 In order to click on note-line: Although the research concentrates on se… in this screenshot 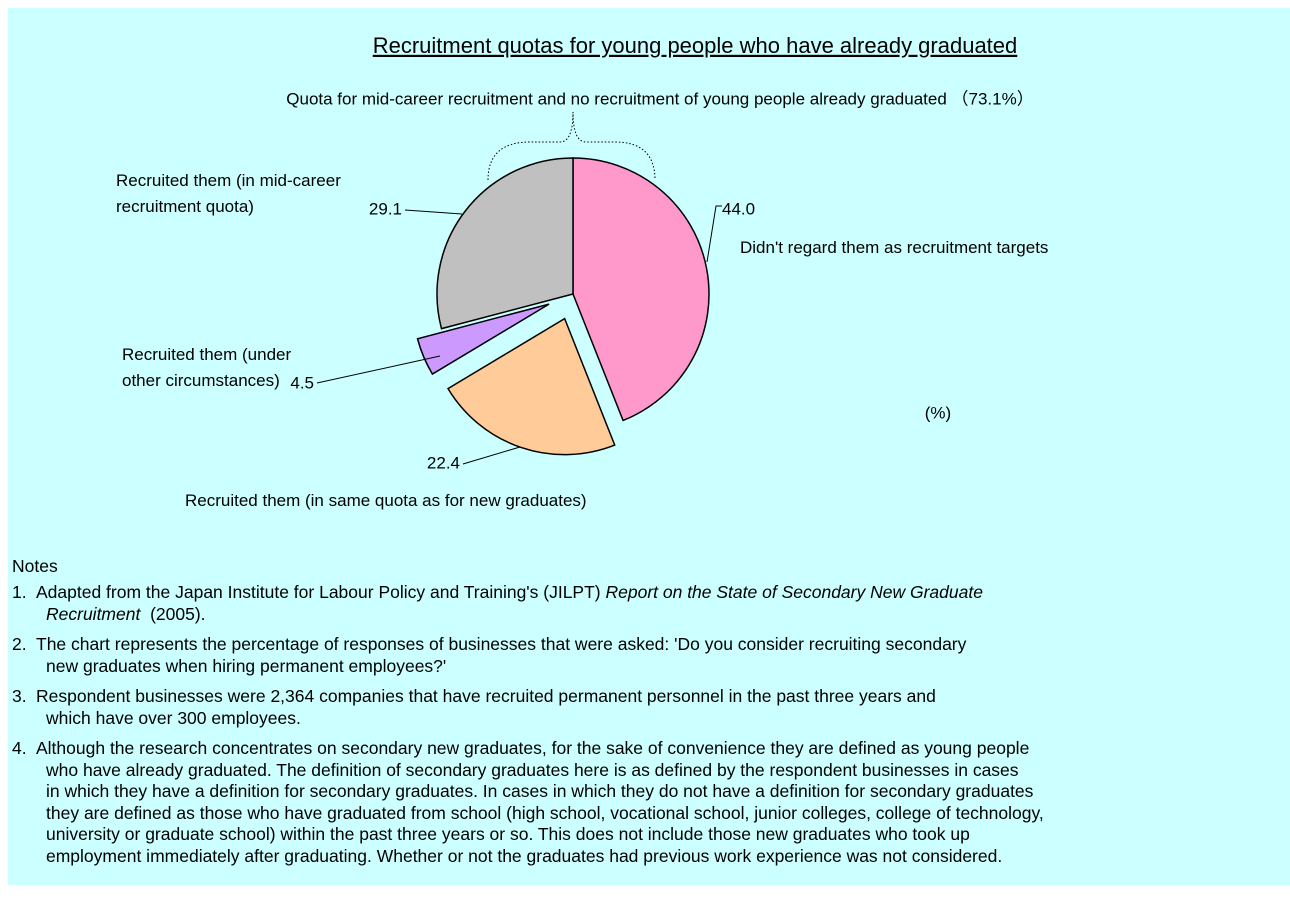, I will do `click(532, 748)`.